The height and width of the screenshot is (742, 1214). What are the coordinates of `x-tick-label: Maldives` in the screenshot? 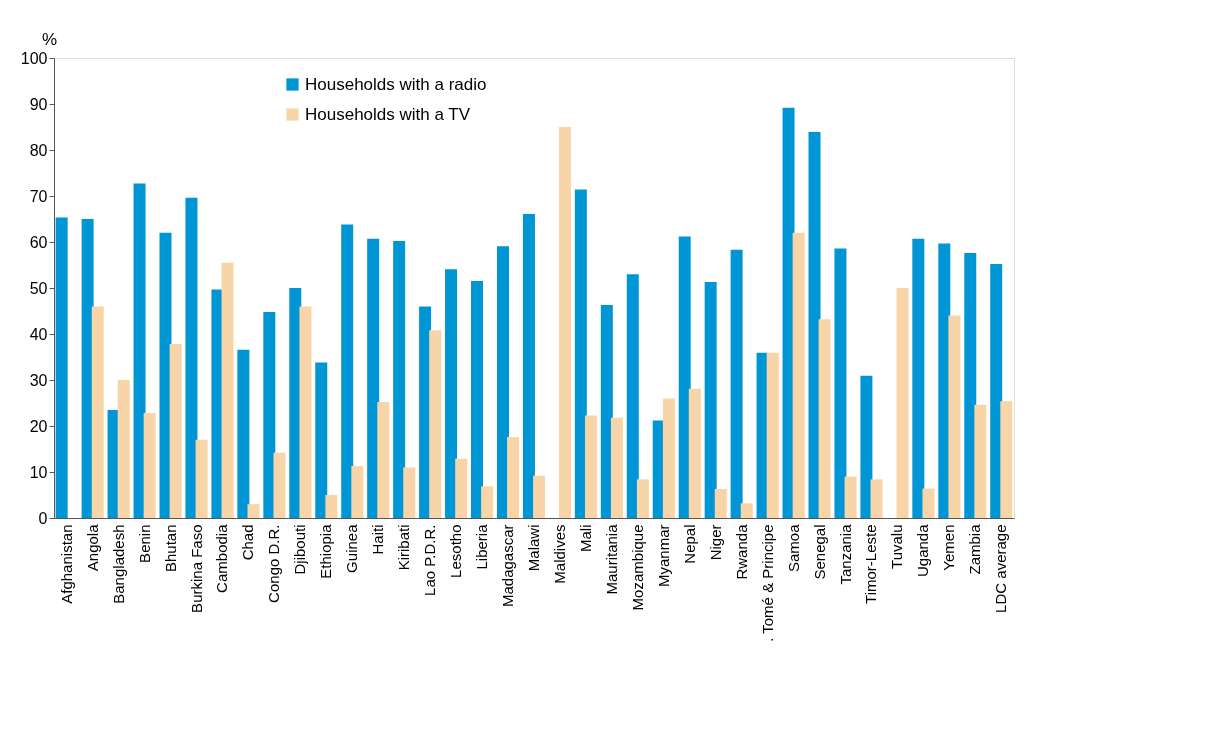 It's located at (559, 554).